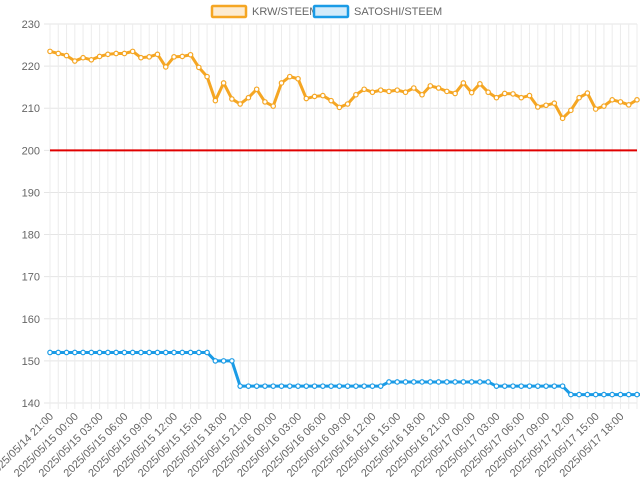  What do you see at coordinates (264, 11) in the screenshot?
I see `legend-item-krw-steem: KRW/STEEM` at bounding box center [264, 11].